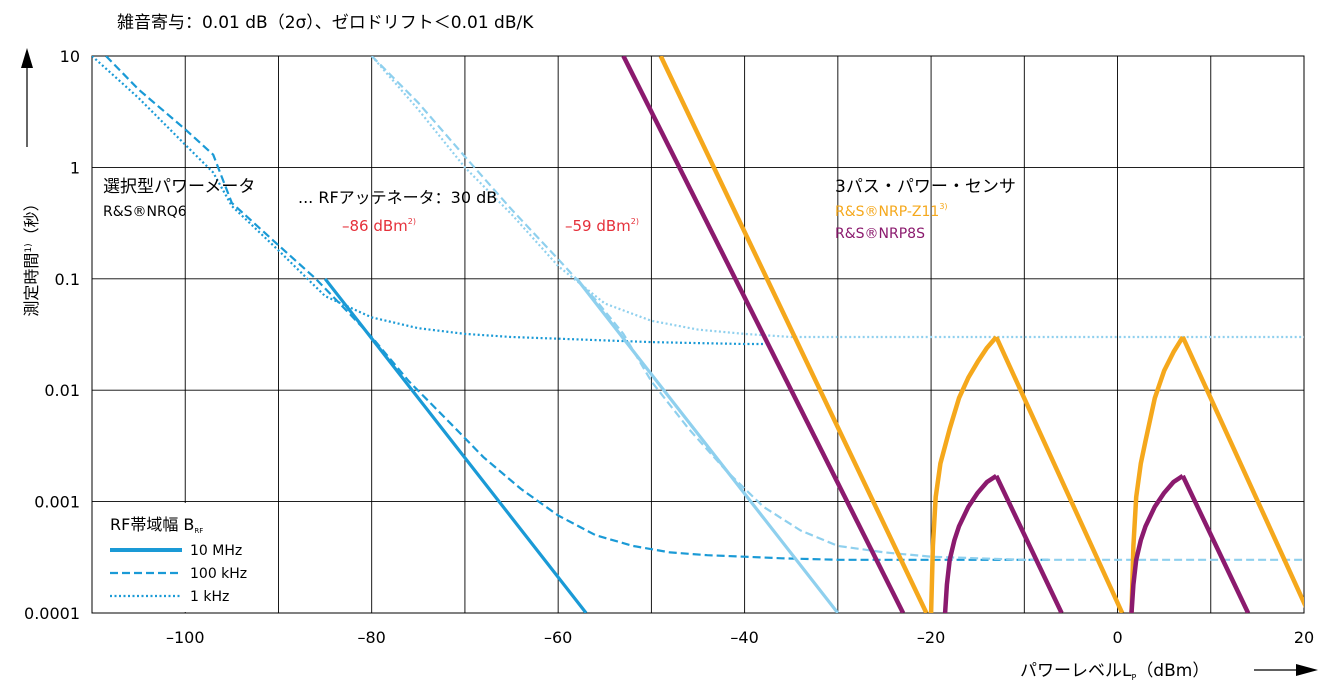  Describe the element at coordinates (602, 226) in the screenshot. I see `marker-b-label: –59 dBm2)` at that location.